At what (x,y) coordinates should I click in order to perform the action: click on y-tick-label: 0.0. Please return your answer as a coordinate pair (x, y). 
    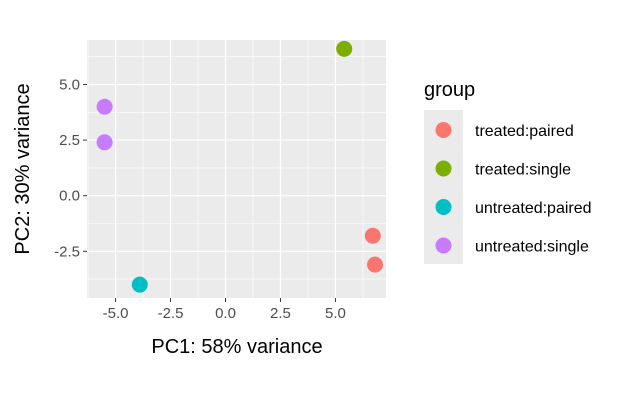
    Looking at the image, I should click on (69, 196).